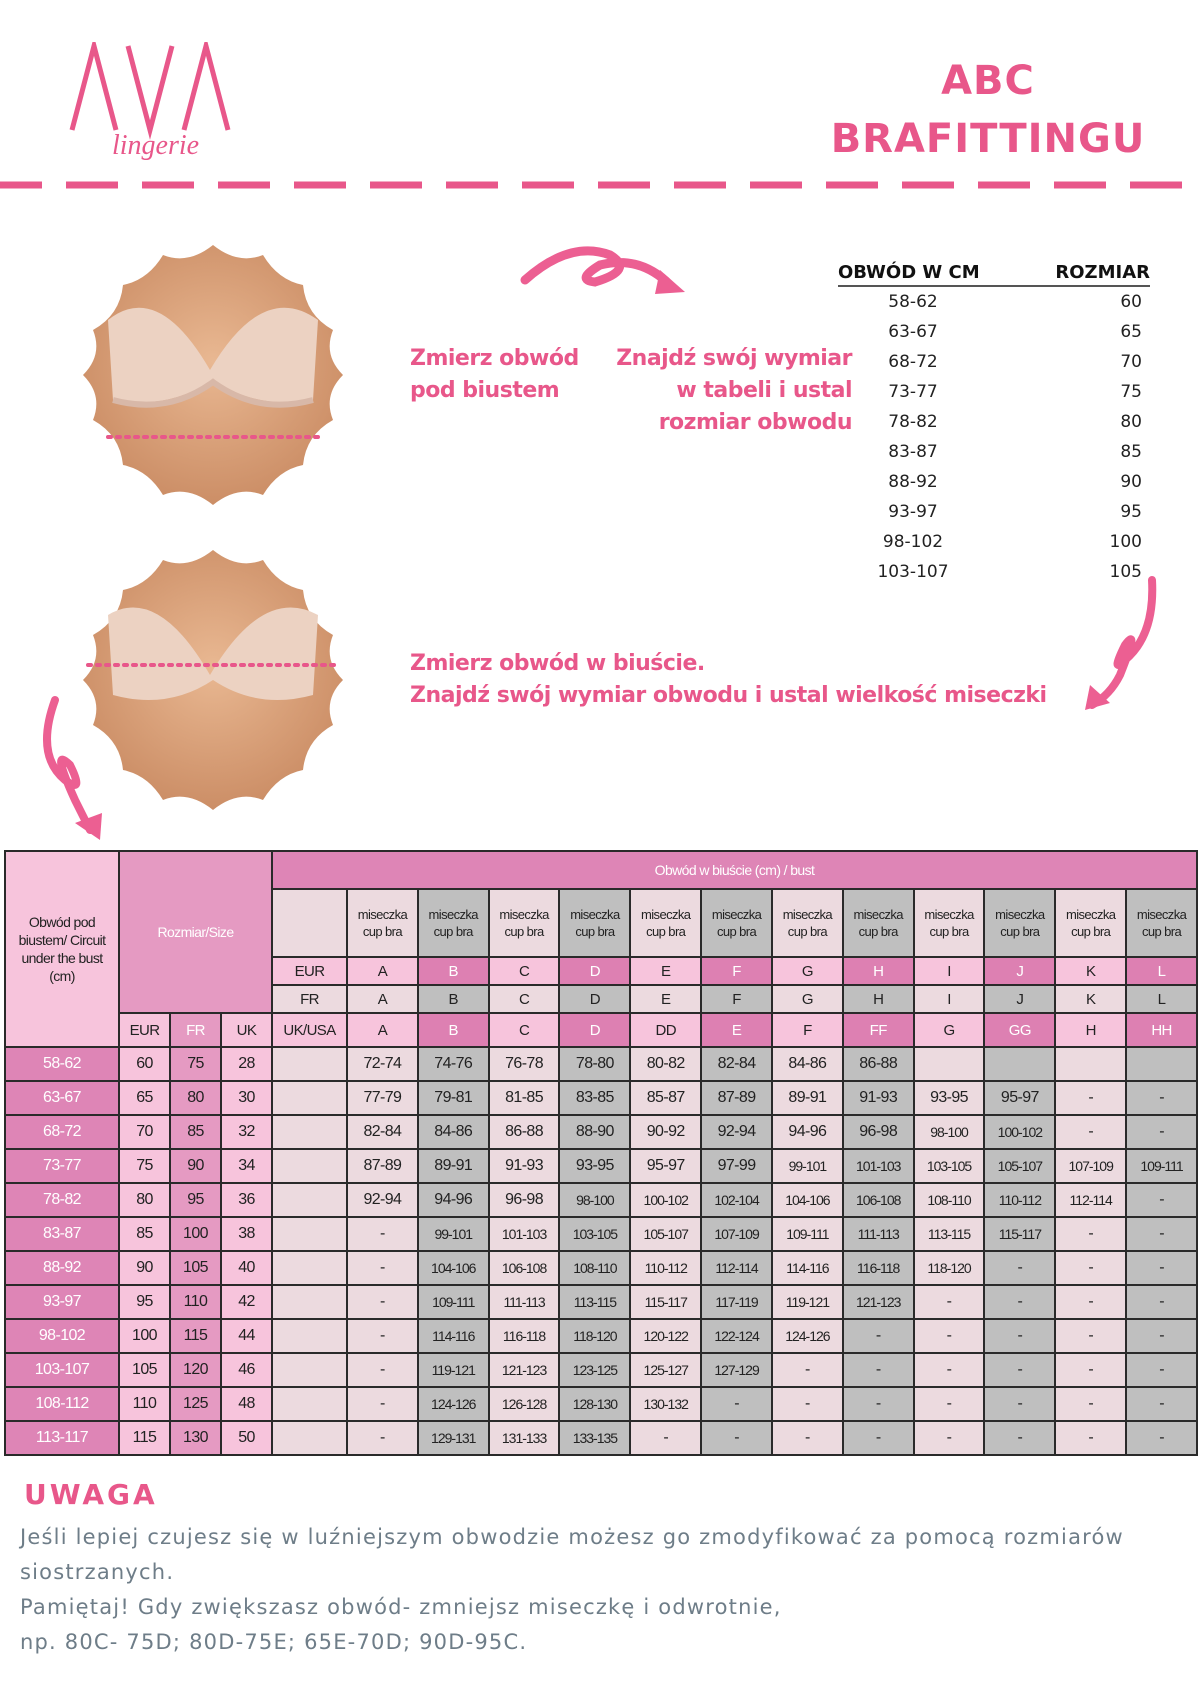  What do you see at coordinates (595, 1438) in the screenshot?
I see `bust-cell: 133-135` at bounding box center [595, 1438].